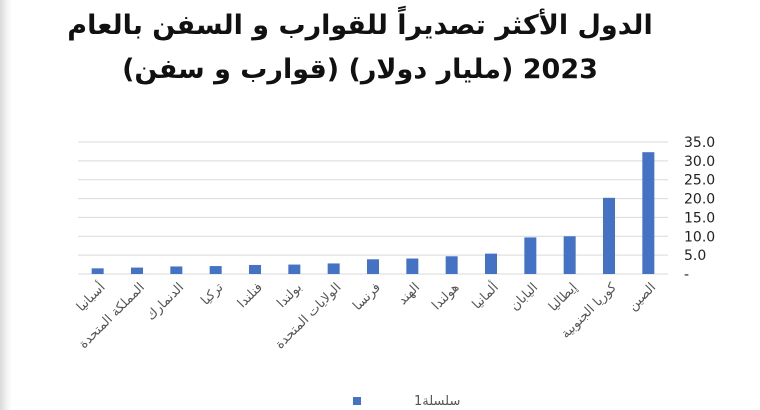  Describe the element at coordinates (367, 297) in the screenshot. I see `x-category-label: فرنسا` at that location.